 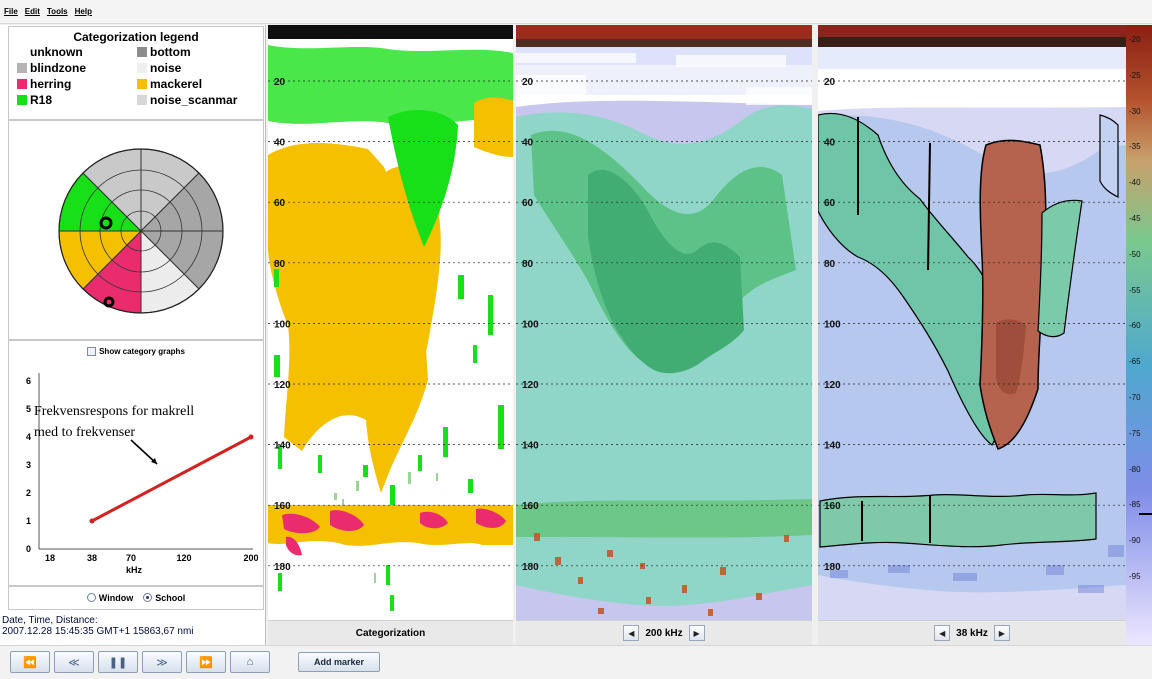 I want to click on colorbar-tick-label: -50, so click(x=1135, y=254).